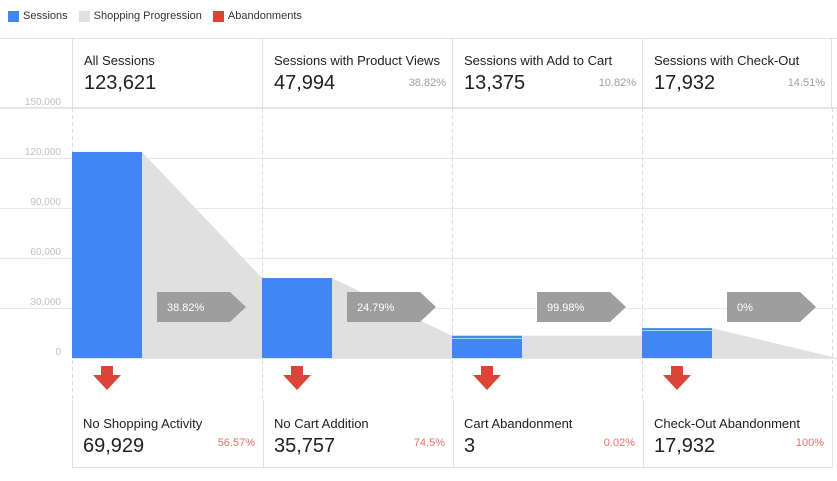 This screenshot has height=481, width=837. Describe the element at coordinates (617, 83) in the screenshot. I see `stage-percent: 10.82%` at that location.